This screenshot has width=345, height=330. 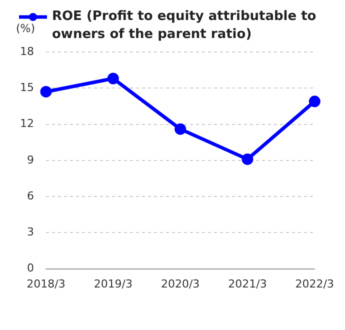 I want to click on legend-label: ROE (Profit to equity attributable to owners of the parent ratio), so click(x=185, y=26).